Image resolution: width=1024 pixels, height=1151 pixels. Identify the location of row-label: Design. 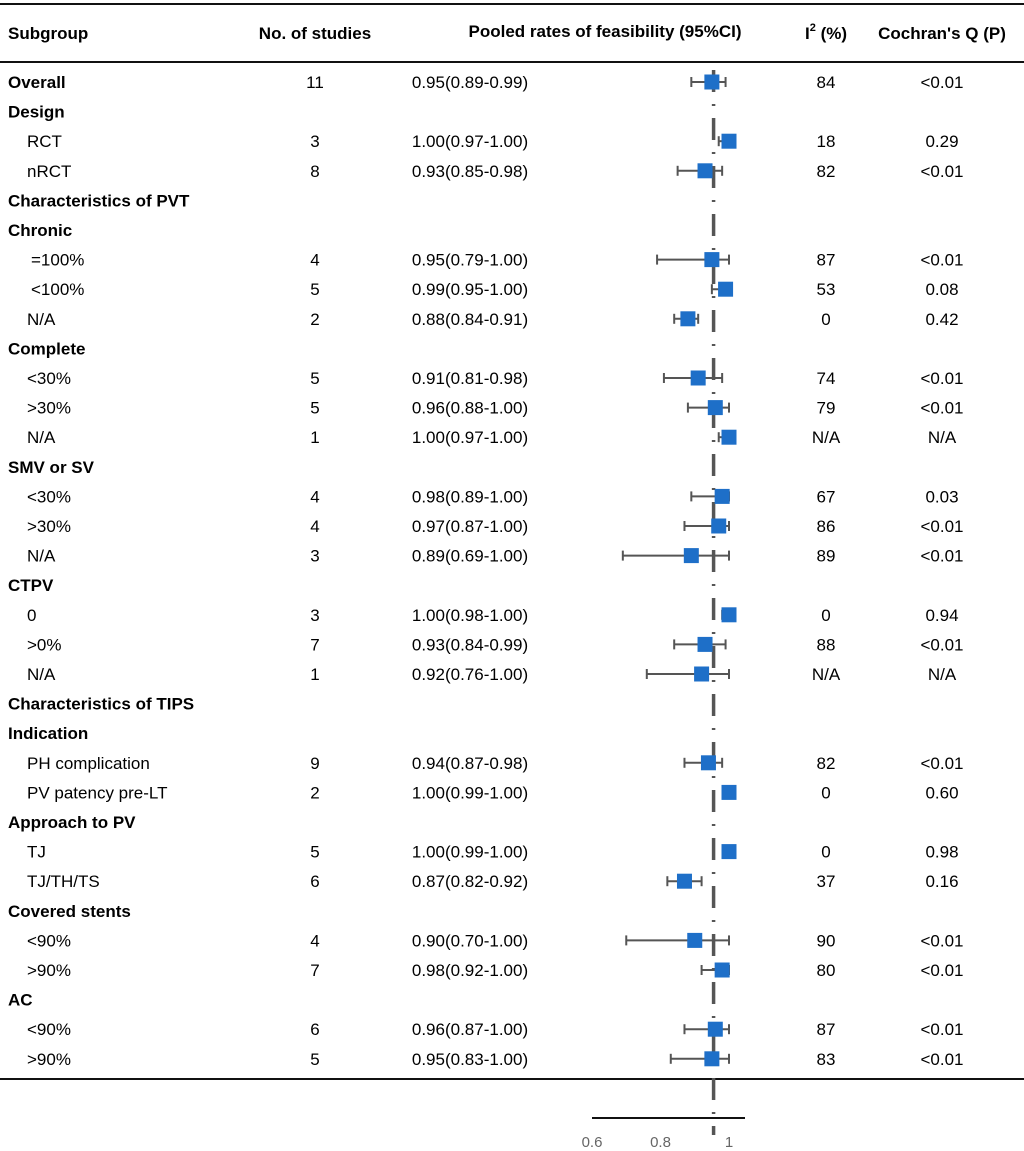
(36, 112).